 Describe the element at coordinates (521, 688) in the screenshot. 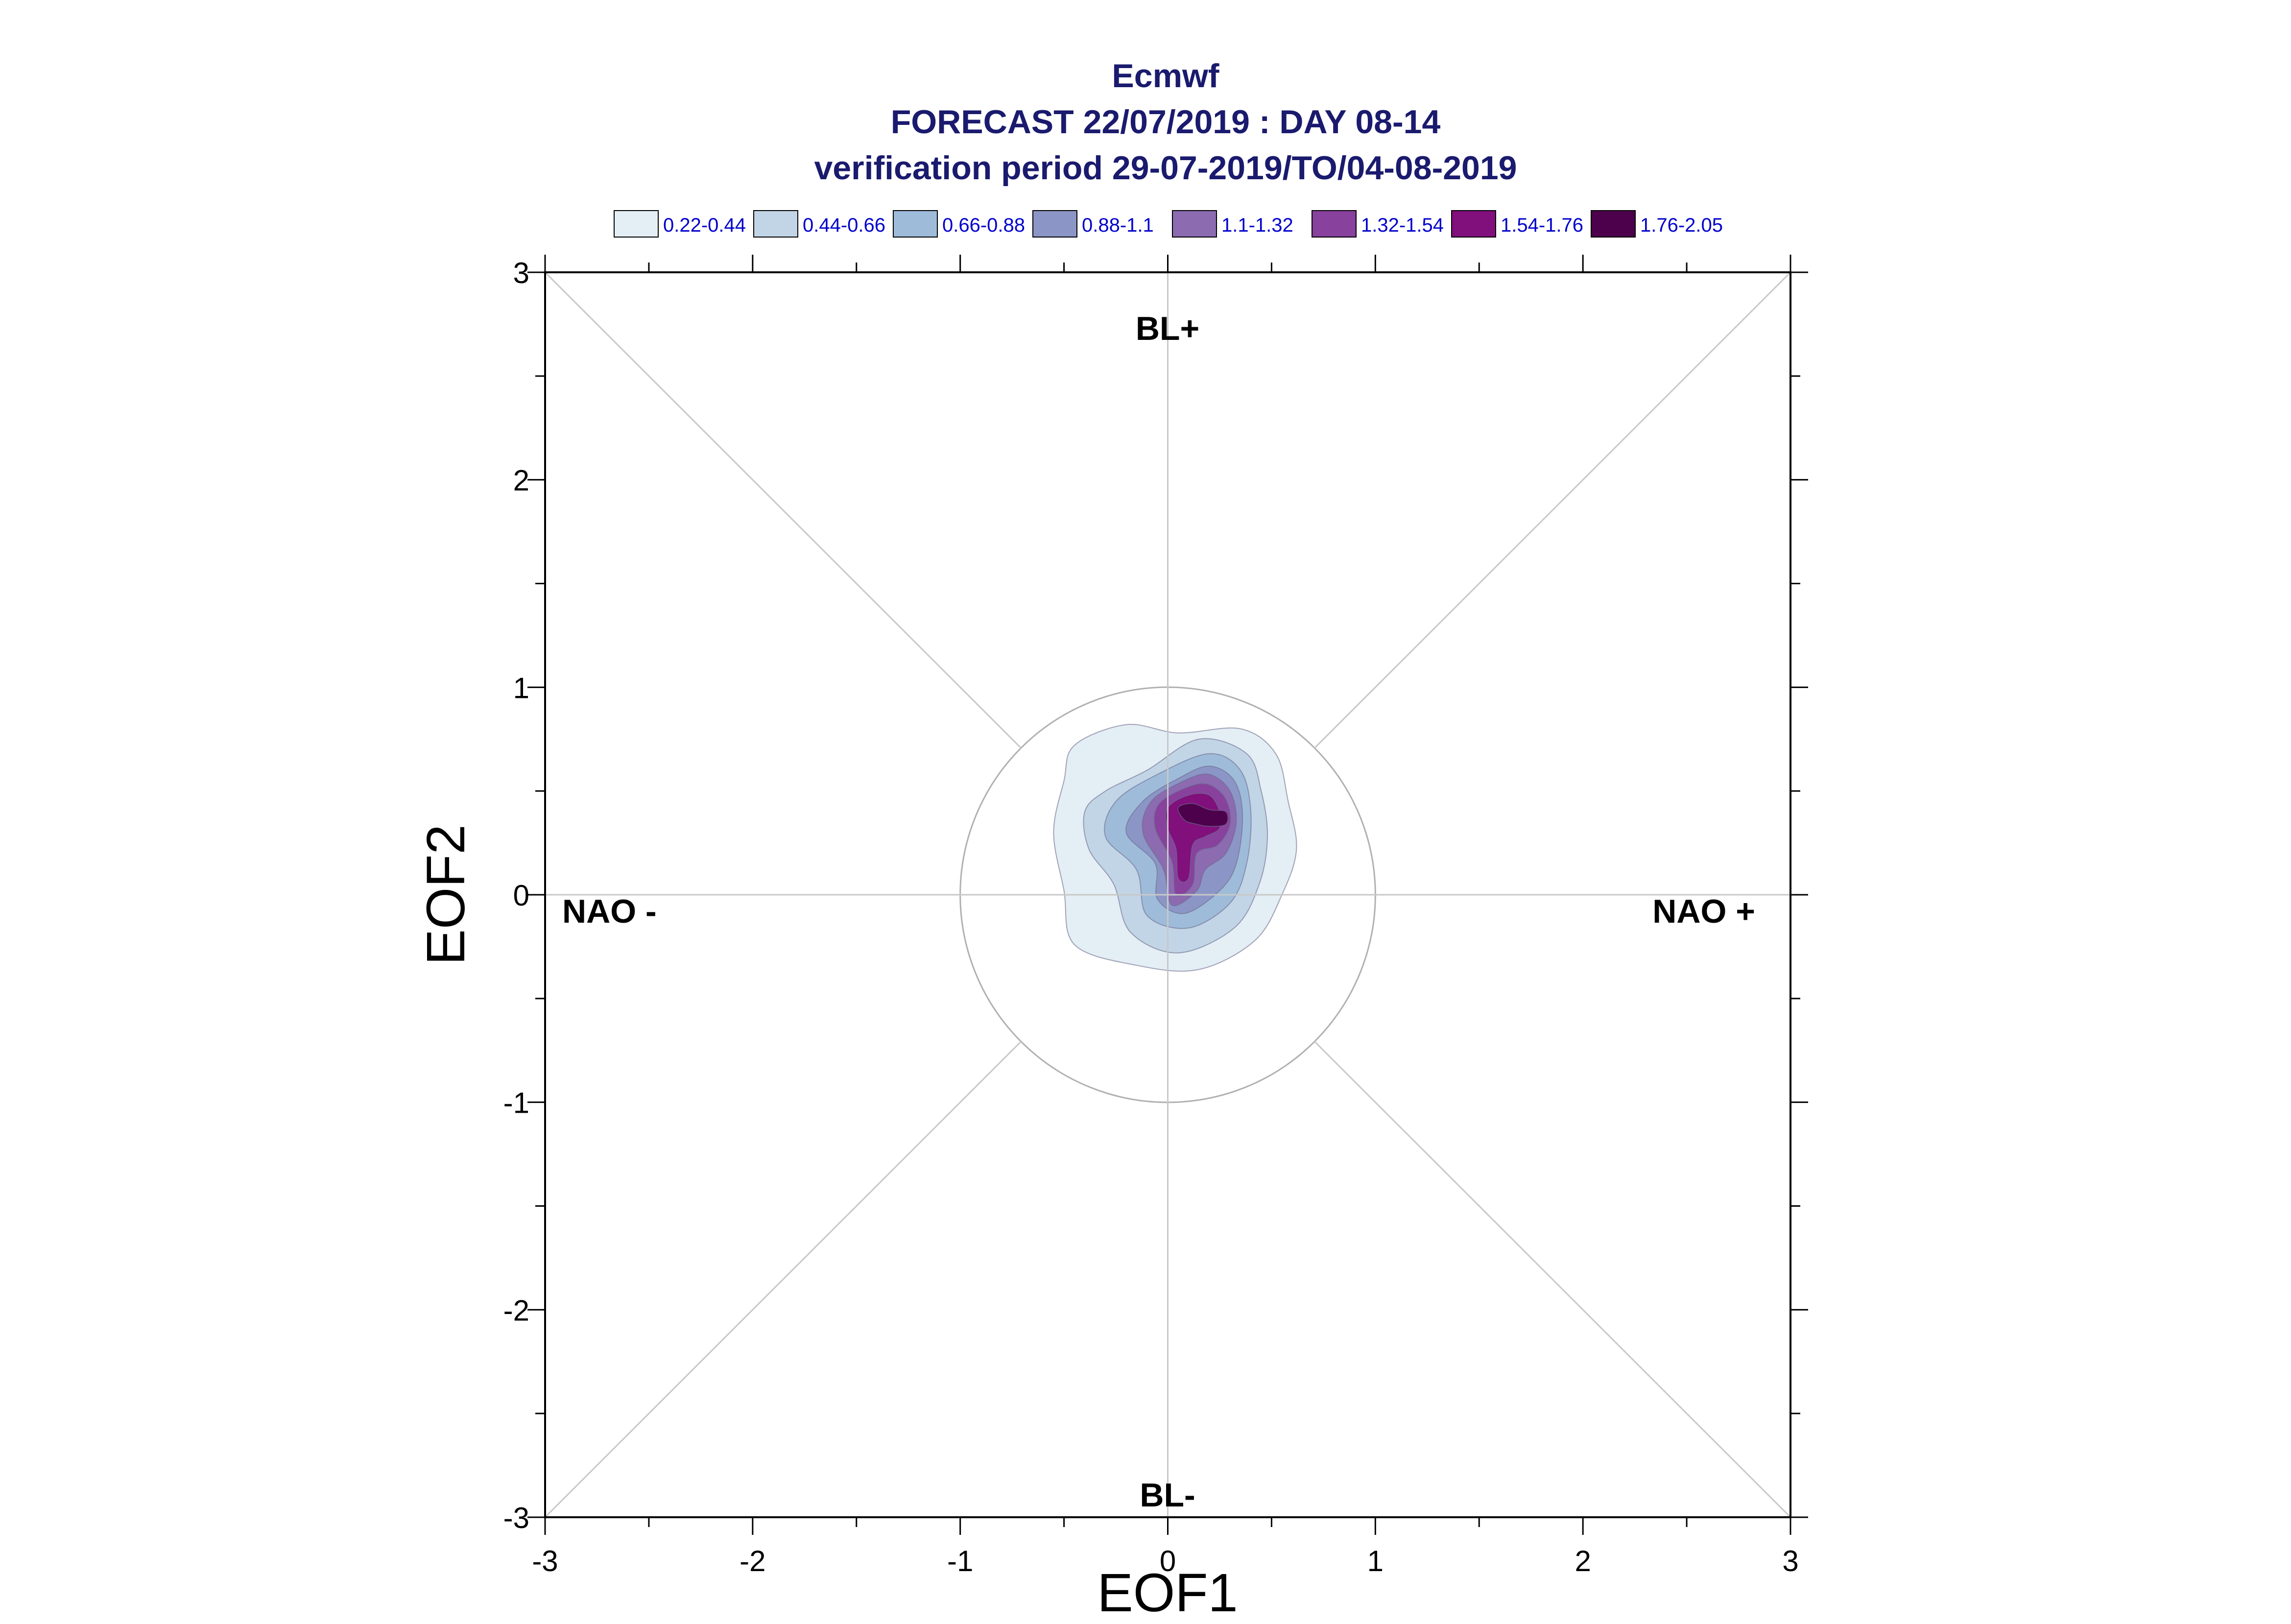

I see `y-tick-label: 1` at that location.